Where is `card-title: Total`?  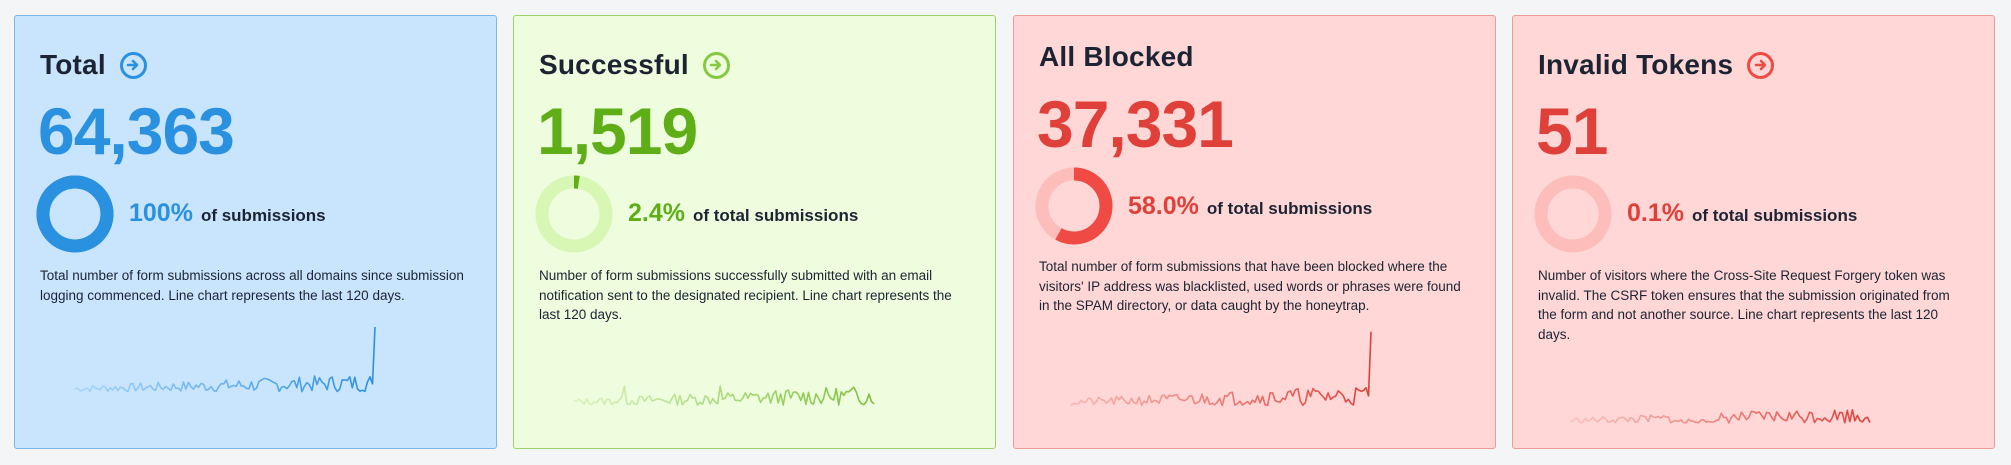
card-title: Total is located at coordinates (73, 64).